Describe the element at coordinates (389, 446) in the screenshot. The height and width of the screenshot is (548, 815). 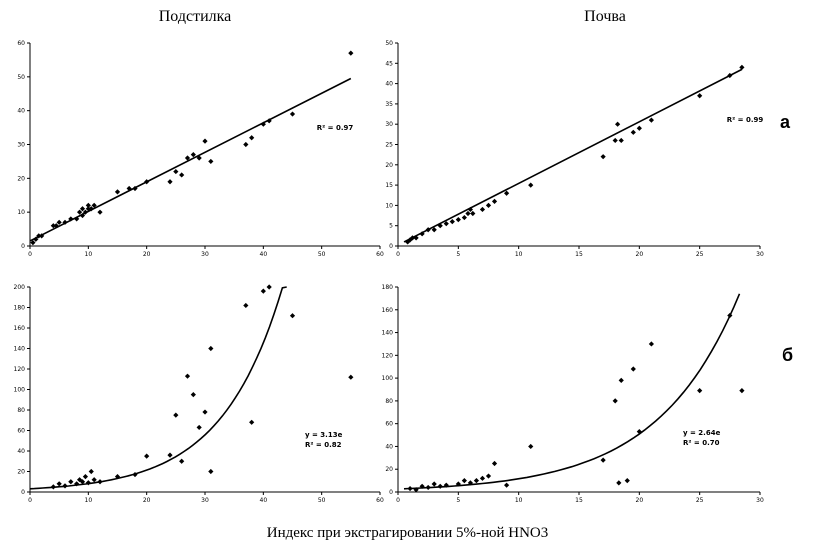
I see `y-tick-label: 40` at that location.